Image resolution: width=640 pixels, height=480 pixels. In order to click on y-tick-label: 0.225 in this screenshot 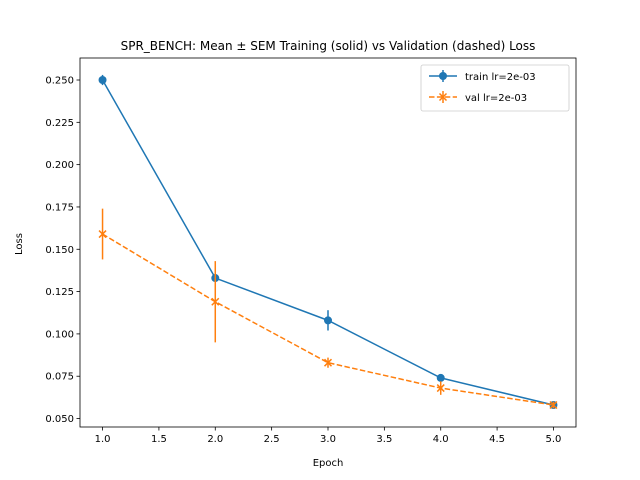, I will do `click(59, 123)`.